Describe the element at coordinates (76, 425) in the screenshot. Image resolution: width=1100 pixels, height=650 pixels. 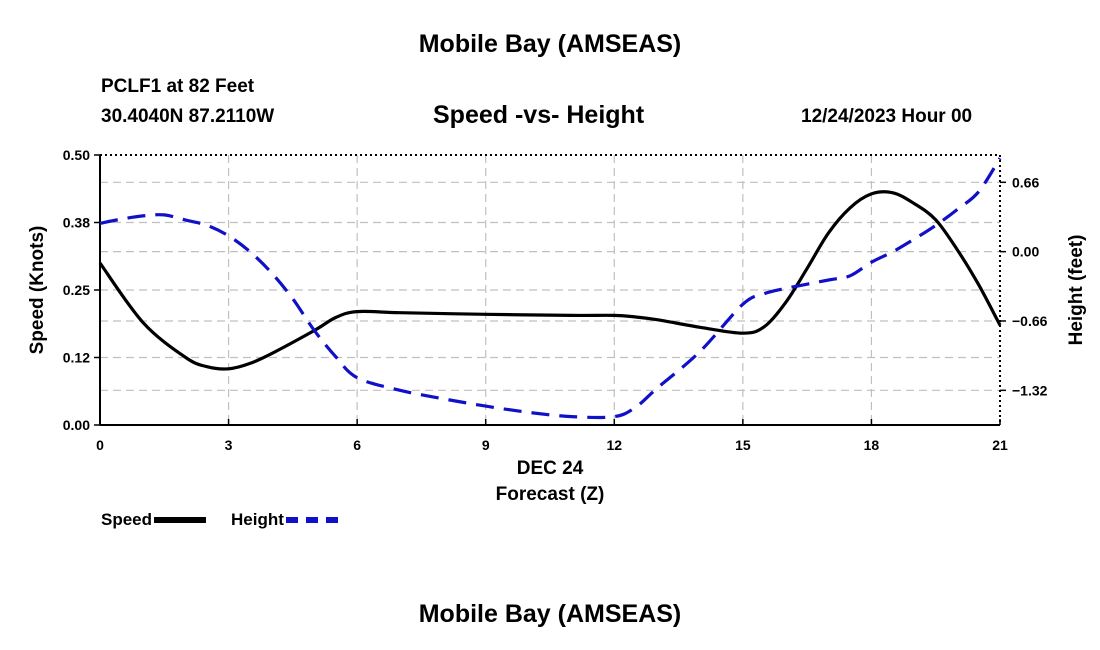
I see `y-left-tick-label: 0.00` at that location.